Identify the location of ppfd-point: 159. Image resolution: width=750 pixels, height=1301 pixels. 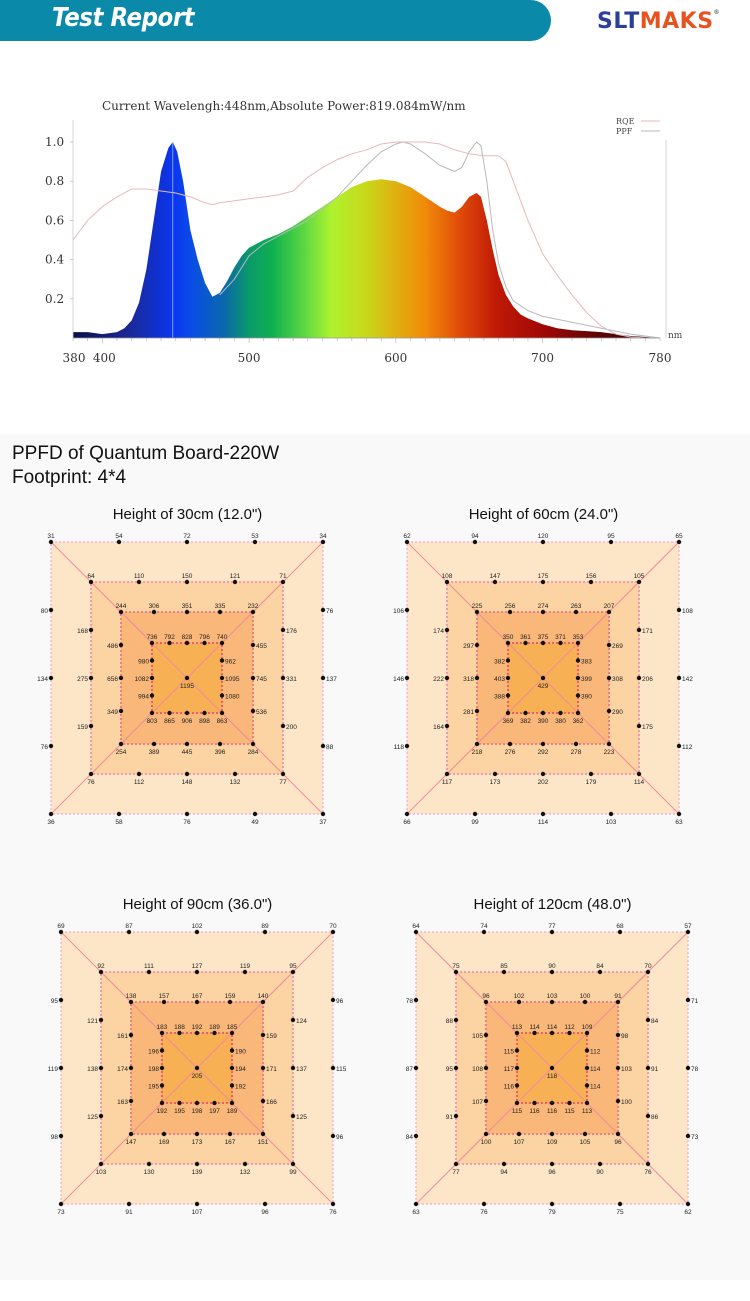
(85, 727).